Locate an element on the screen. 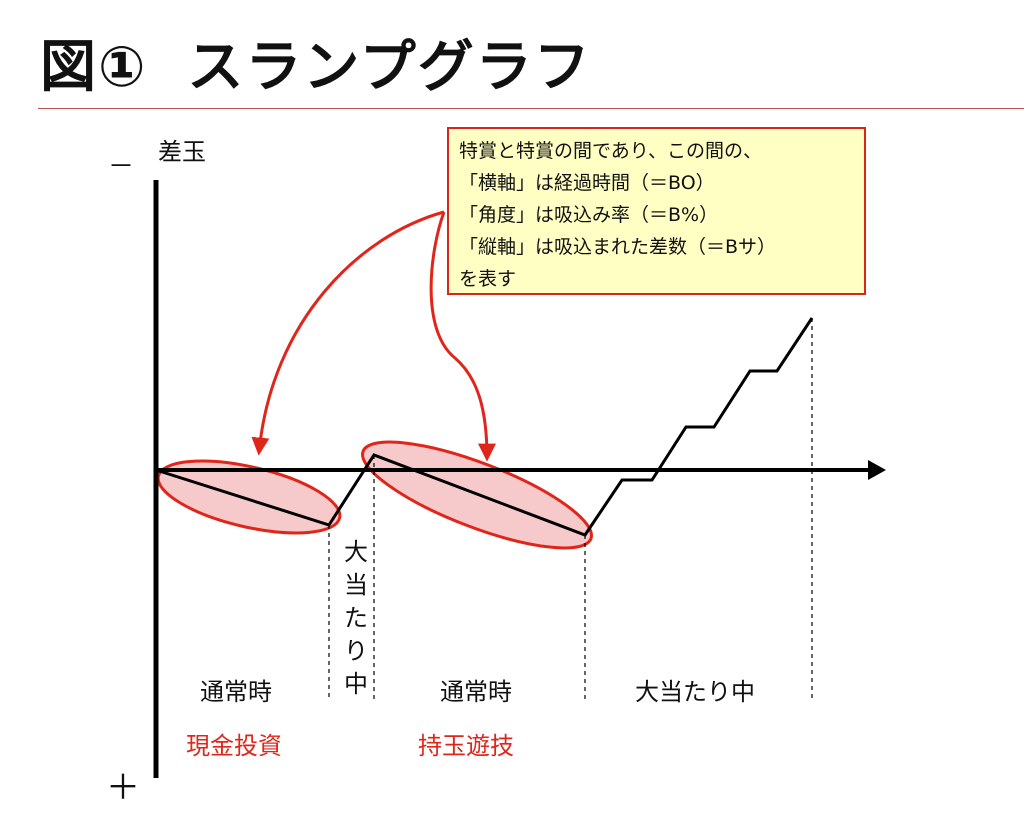  cash-investment-label: 現金投資 is located at coordinates (234, 746).